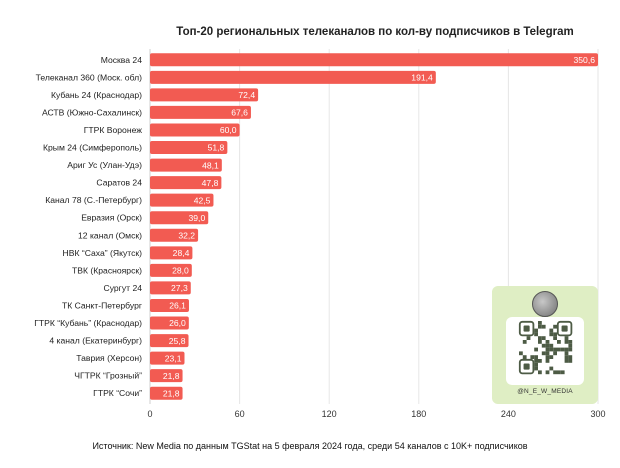 Image resolution: width=620 pixels, height=468 pixels. What do you see at coordinates (545, 391) in the screenshot?
I see `channel-handle: @N_E_W_MEDIA` at bounding box center [545, 391].